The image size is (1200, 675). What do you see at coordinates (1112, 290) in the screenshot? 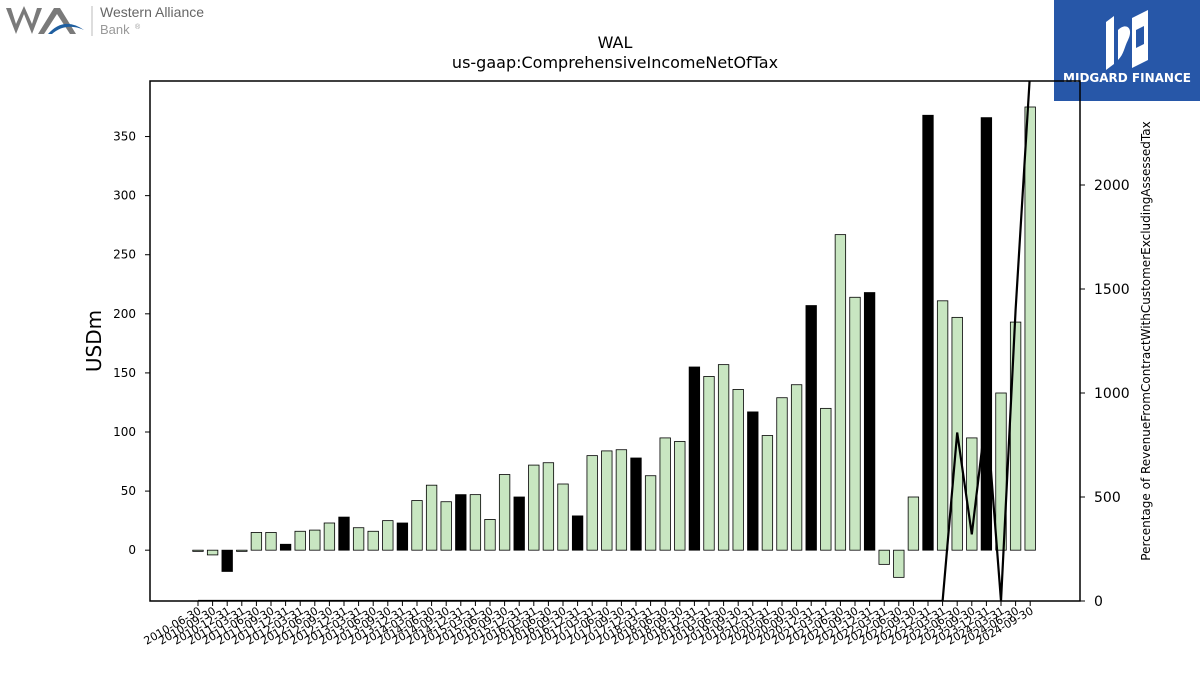
I see `y2-tick-label: 1500` at bounding box center [1112, 290].